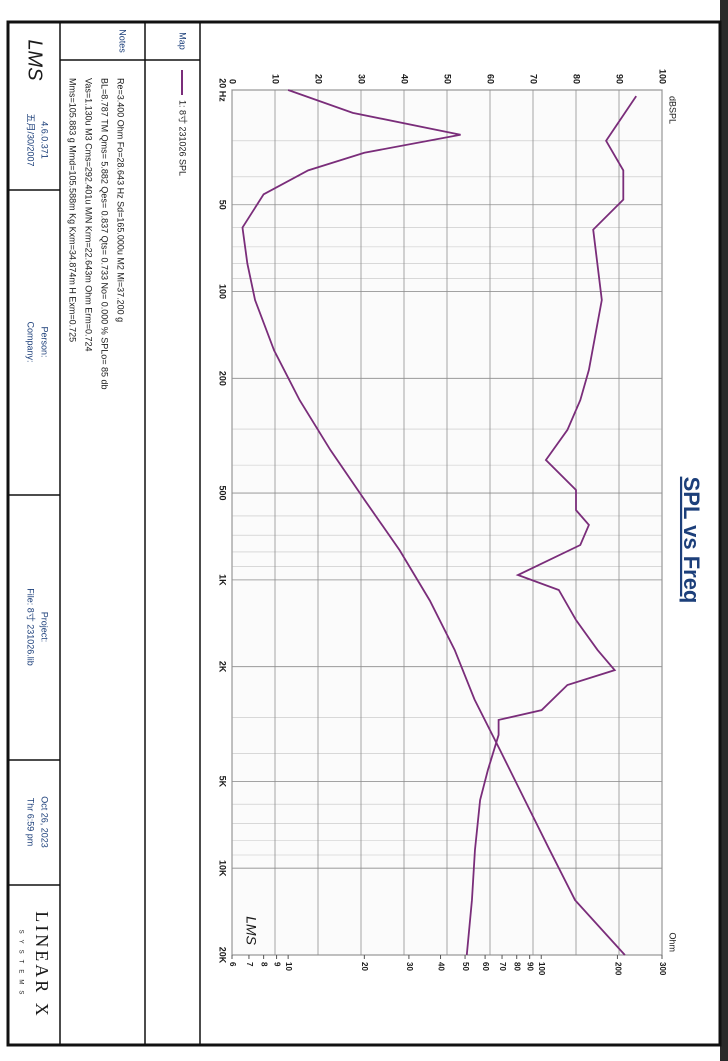  What do you see at coordinates (288, 966) in the screenshot?
I see `y2-tick-label: 10` at bounding box center [288, 966].